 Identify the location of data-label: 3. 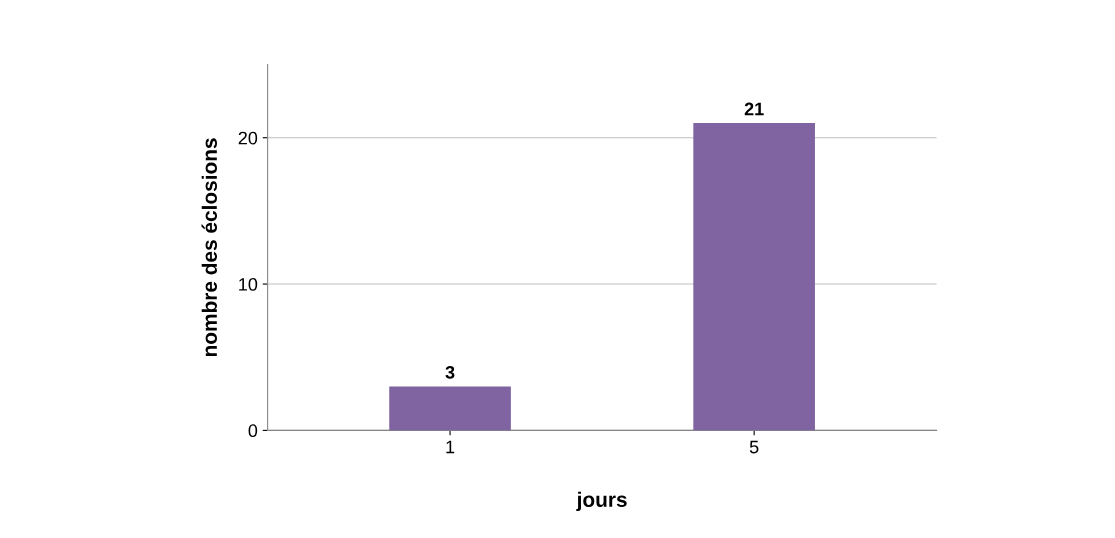
(450, 372).